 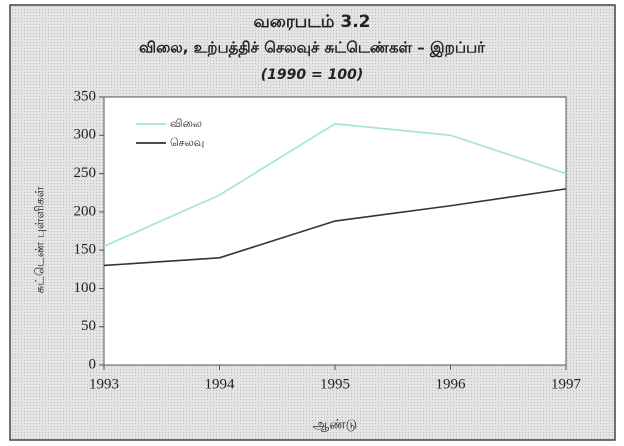 I want to click on x-tick-label: 1994, so click(x=220, y=384).